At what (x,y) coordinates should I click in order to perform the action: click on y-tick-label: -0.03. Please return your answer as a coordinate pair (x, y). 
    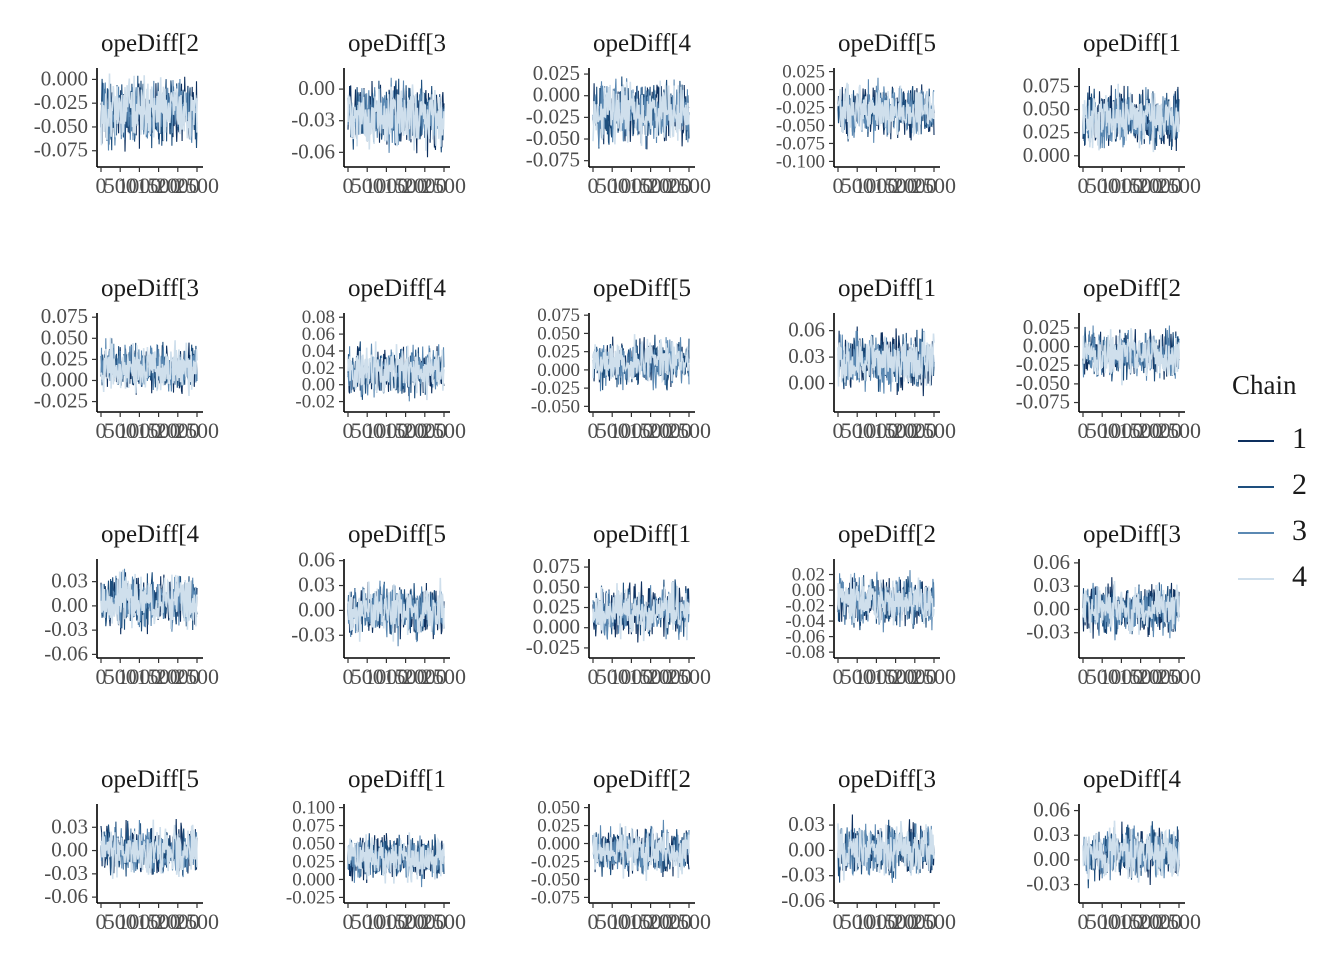
    Looking at the image, I should click on (66, 629).